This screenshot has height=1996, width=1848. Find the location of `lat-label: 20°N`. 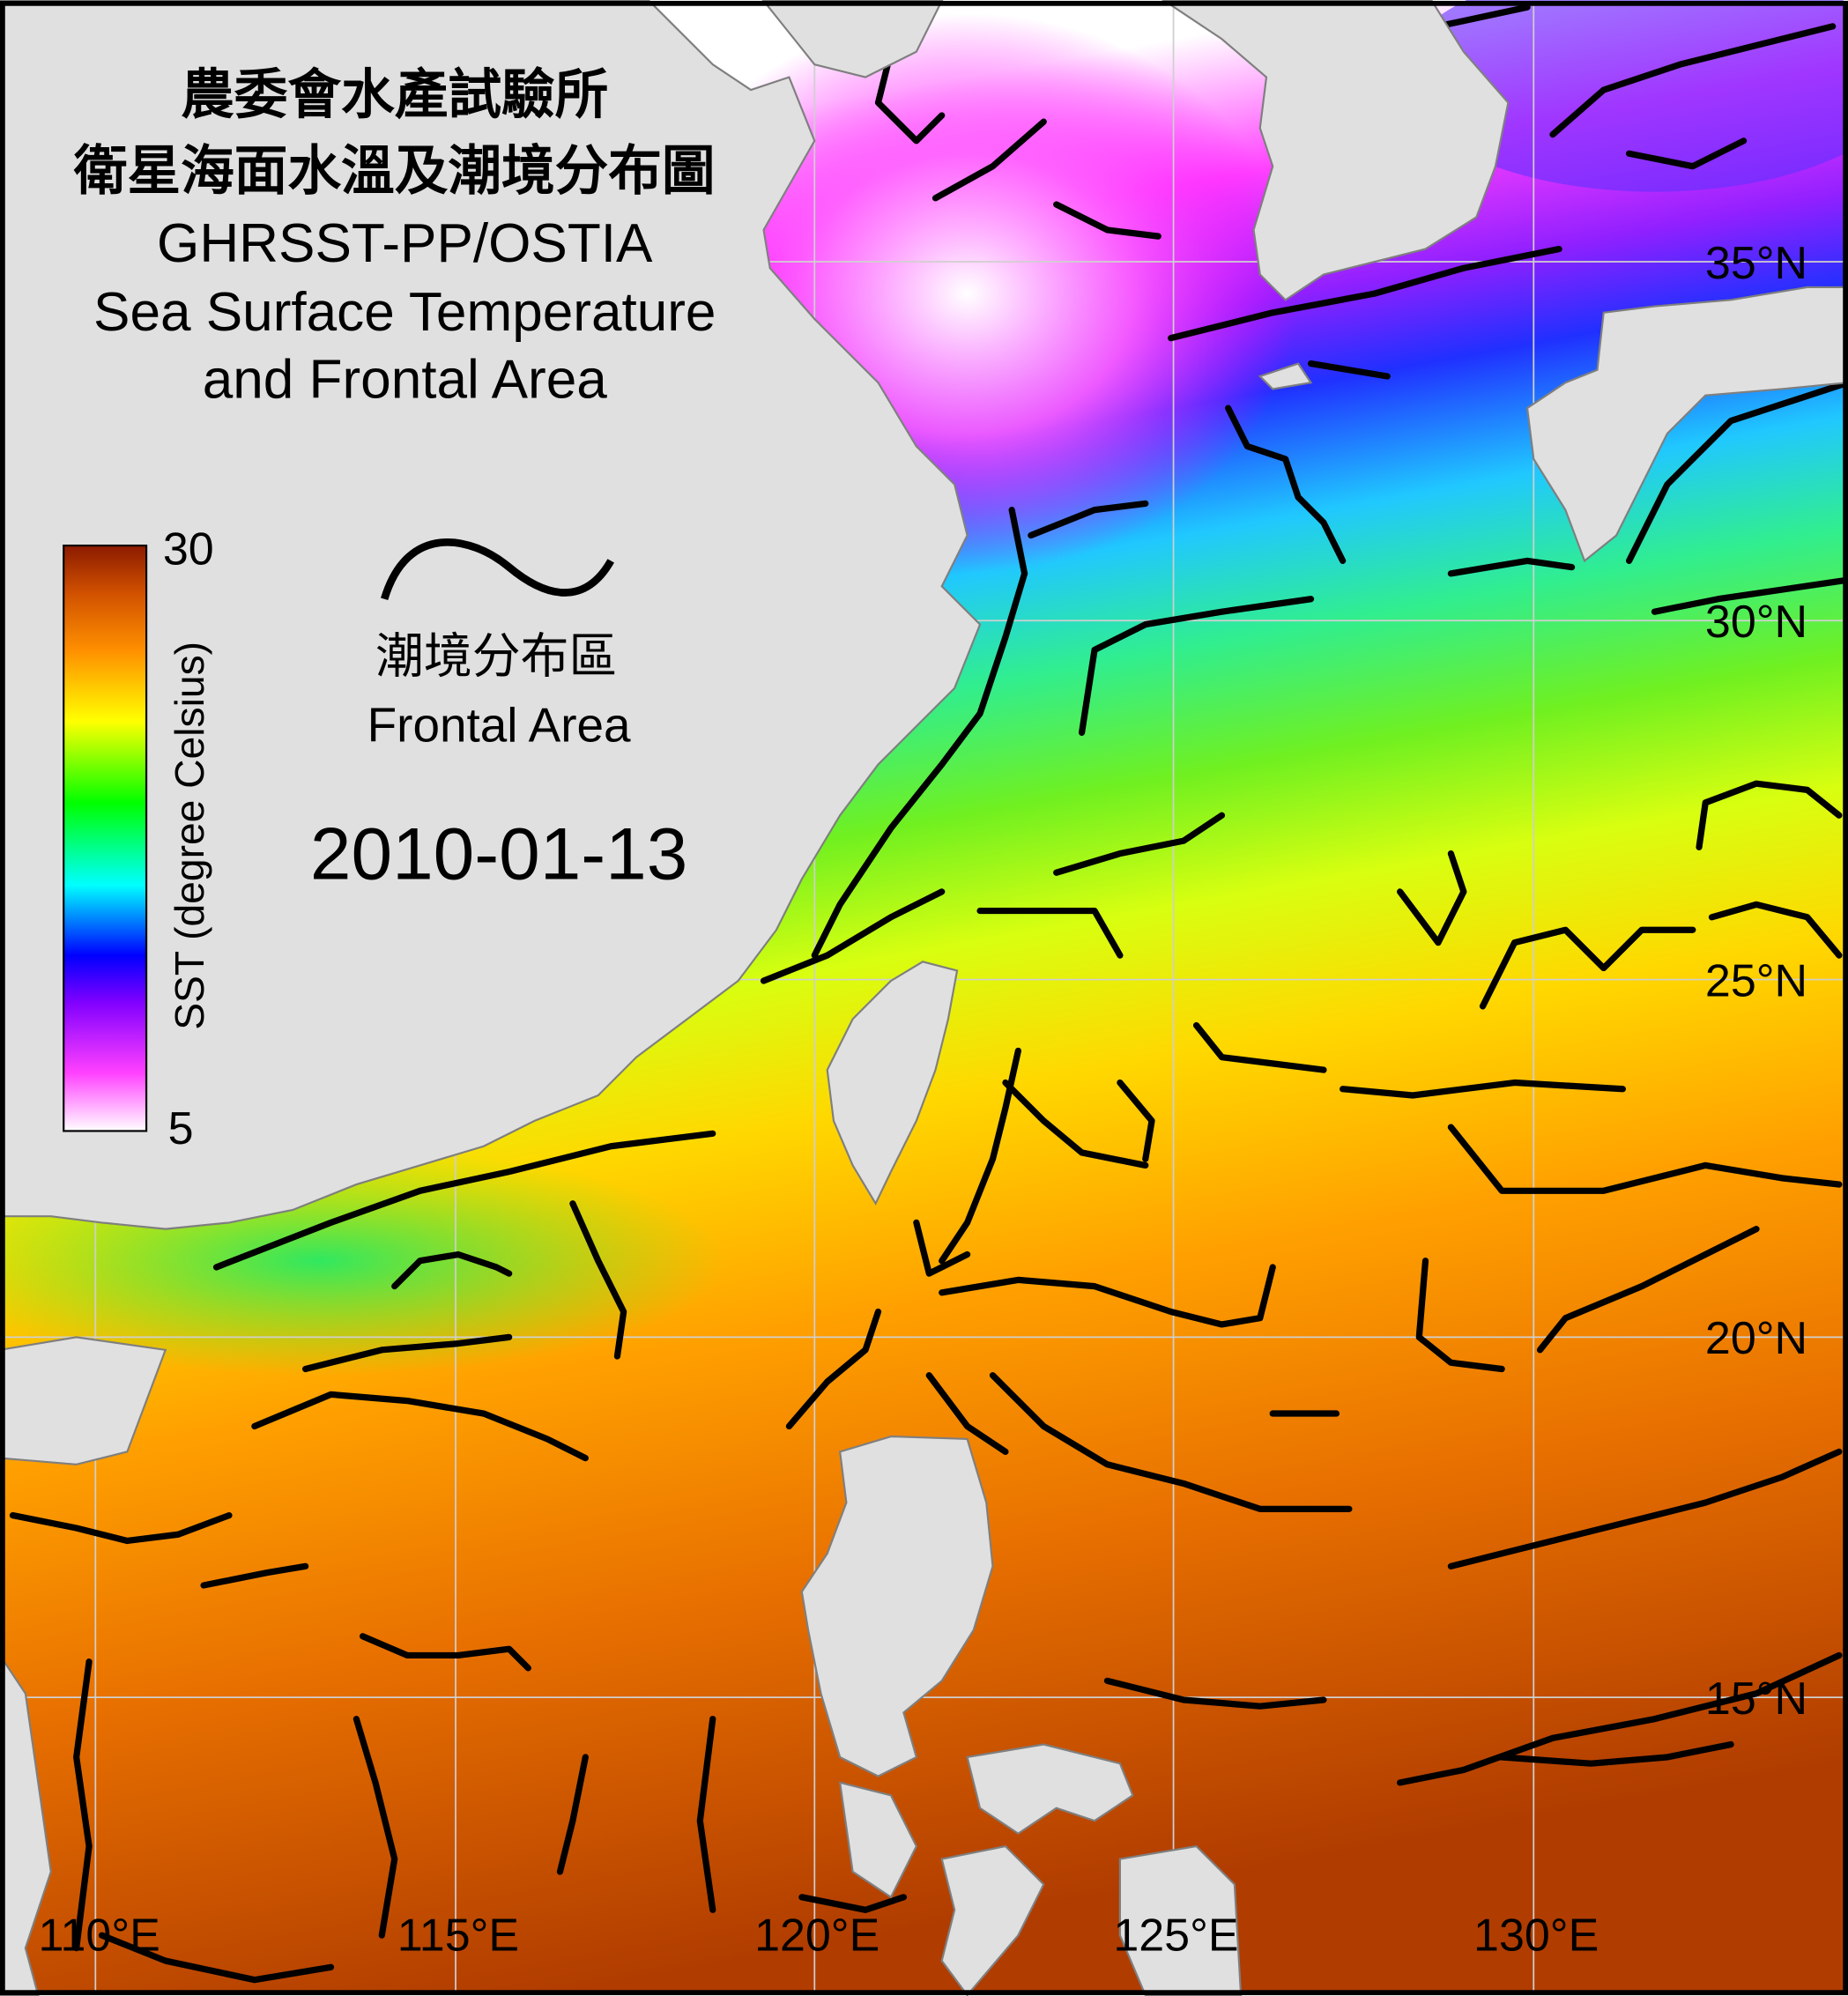

lat-label: 20°N is located at coordinates (1756, 1338).